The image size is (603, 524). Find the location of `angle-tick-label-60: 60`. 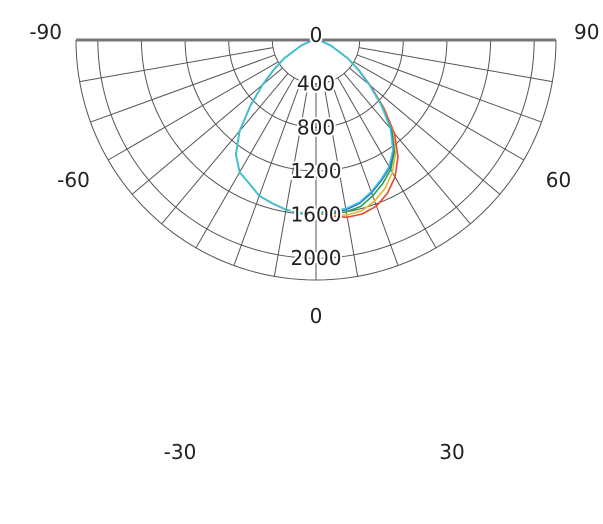

angle-tick-label-60: 60 is located at coordinates (558, 180).